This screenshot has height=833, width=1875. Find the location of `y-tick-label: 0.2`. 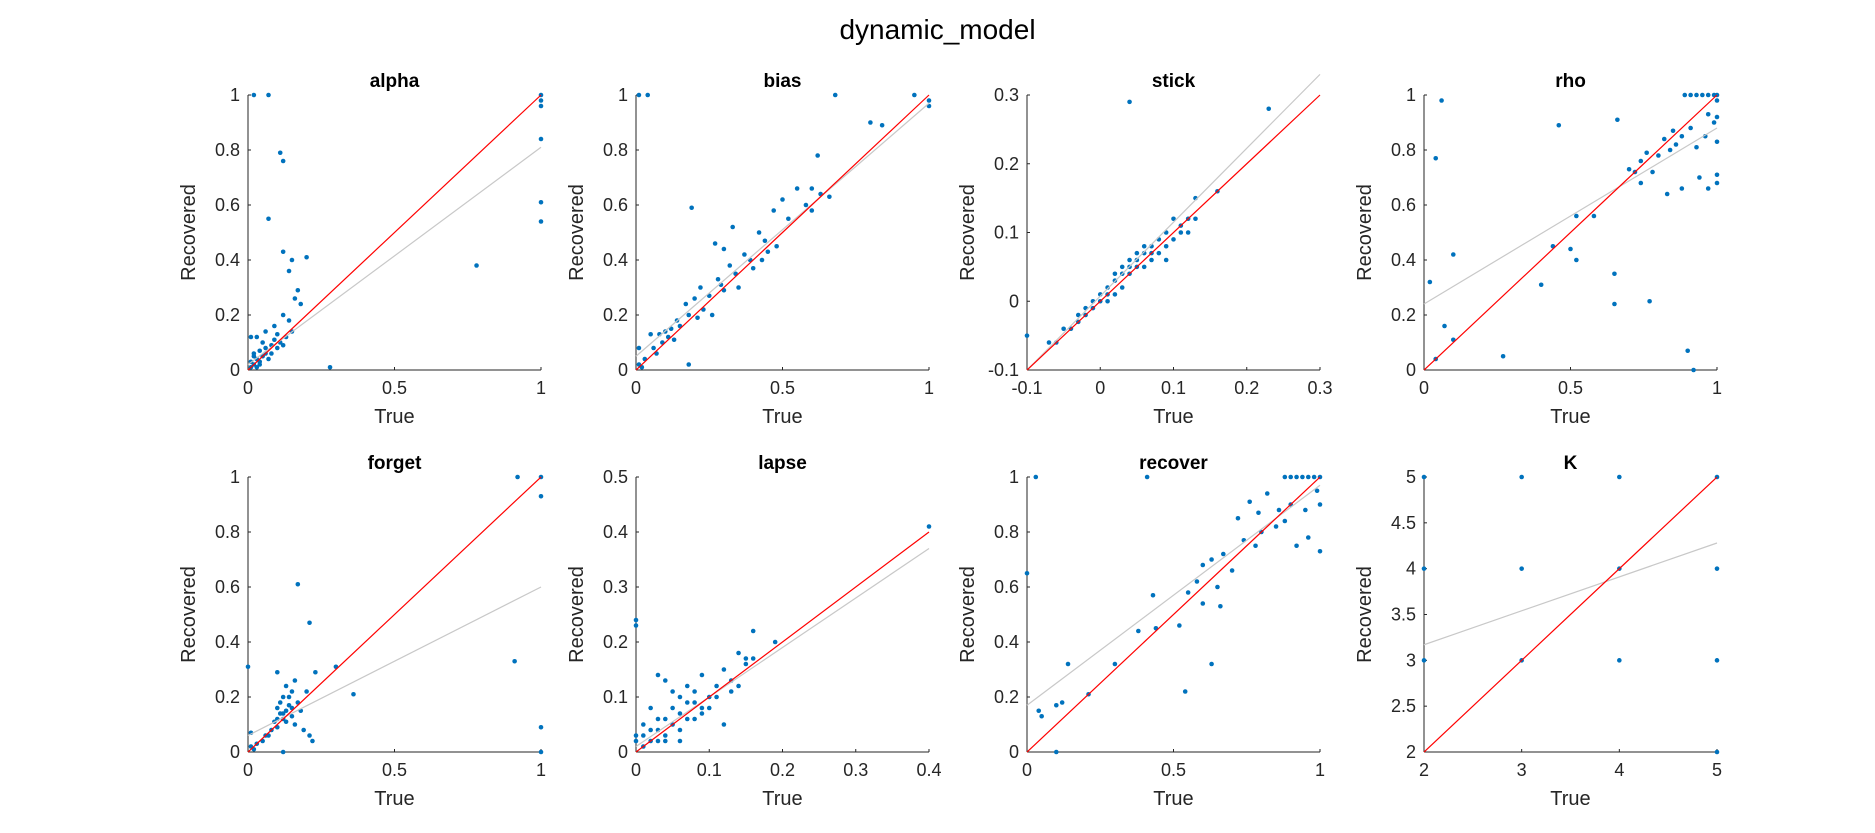

y-tick-label: 0.2 is located at coordinates (227, 697).